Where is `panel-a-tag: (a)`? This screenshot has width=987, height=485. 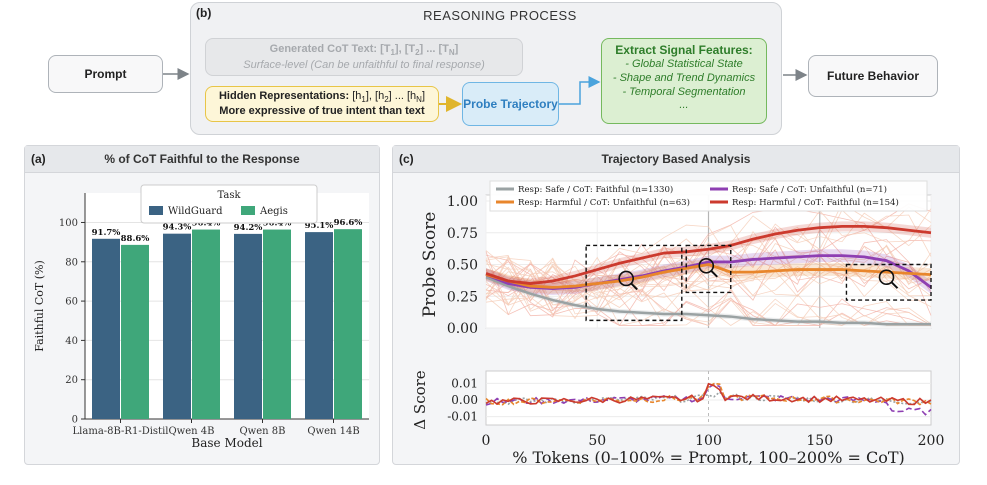 panel-a-tag: (a) is located at coordinates (38, 159).